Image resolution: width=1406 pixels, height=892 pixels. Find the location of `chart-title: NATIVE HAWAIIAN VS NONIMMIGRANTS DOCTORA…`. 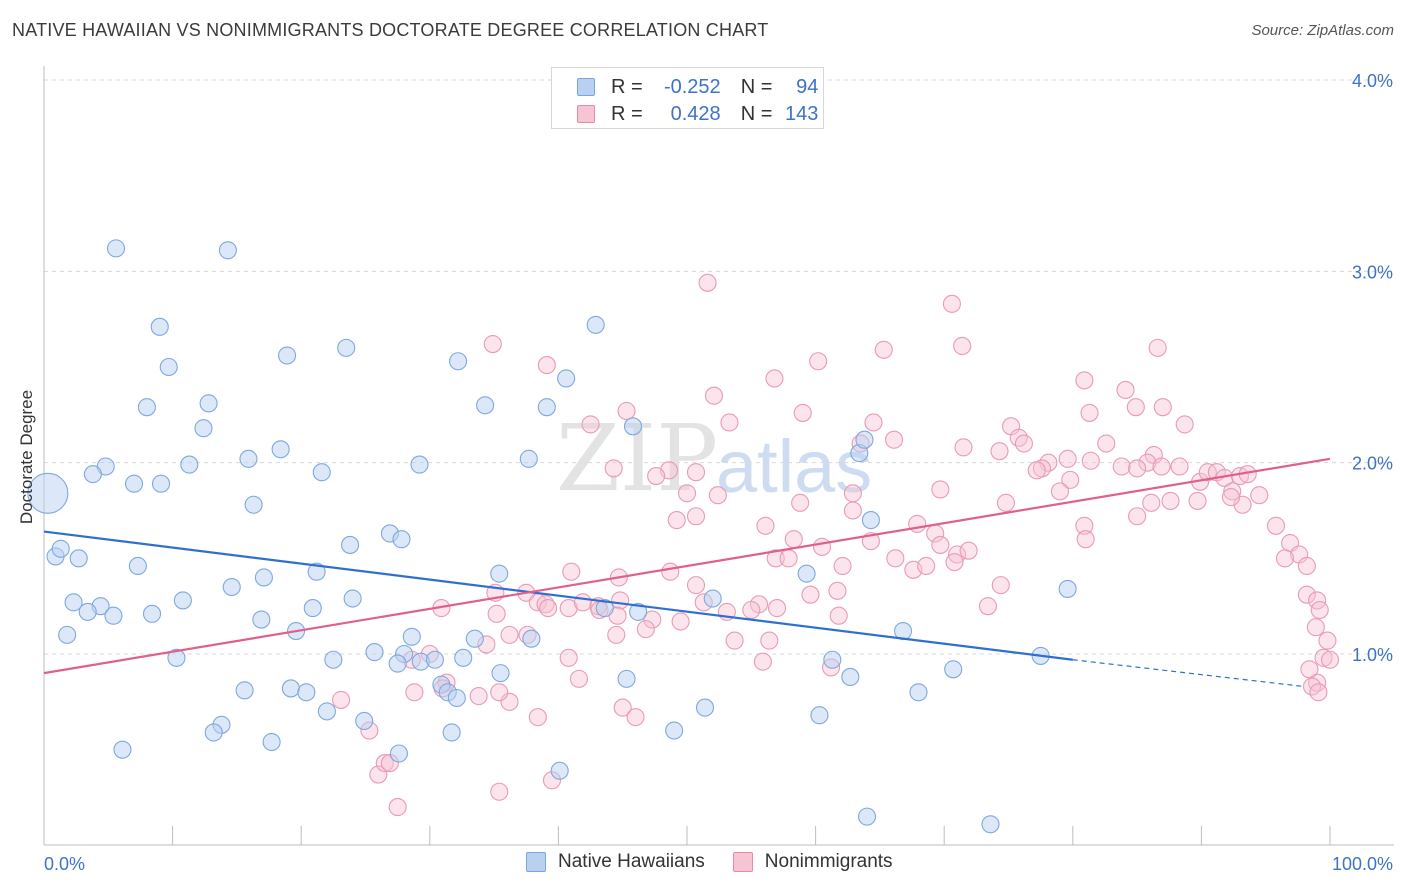

chart-title: NATIVE HAWAIIAN VS NONIMMIGRANTS DOCTORA… is located at coordinates (390, 30).